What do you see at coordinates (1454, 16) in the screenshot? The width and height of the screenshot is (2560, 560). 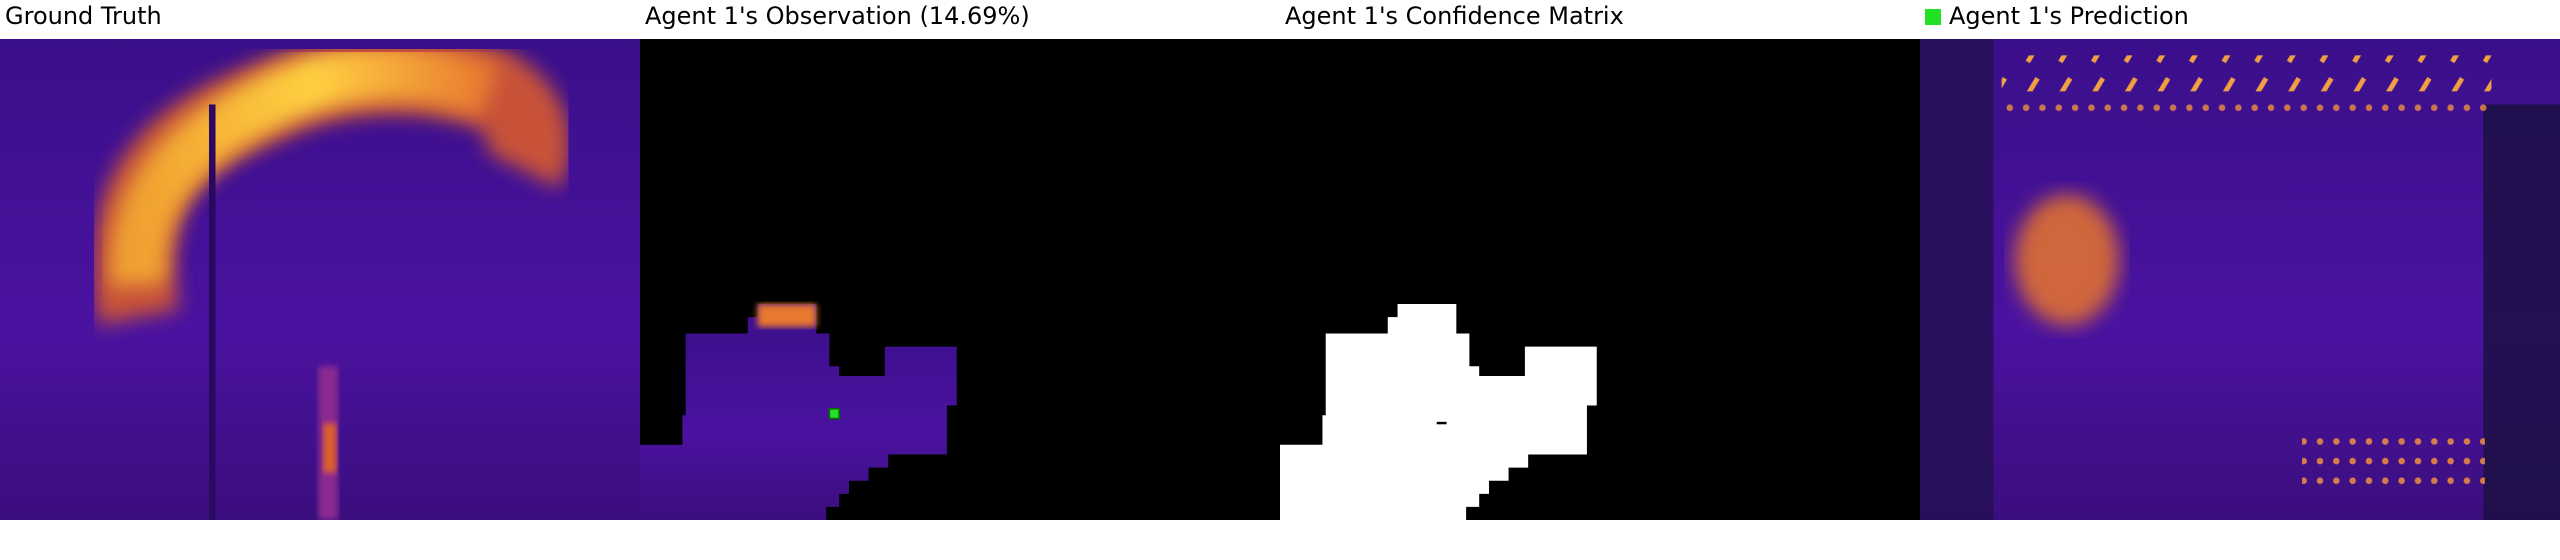 I see `panel-title: Agent 1's Confidence Matrix` at bounding box center [1454, 16].